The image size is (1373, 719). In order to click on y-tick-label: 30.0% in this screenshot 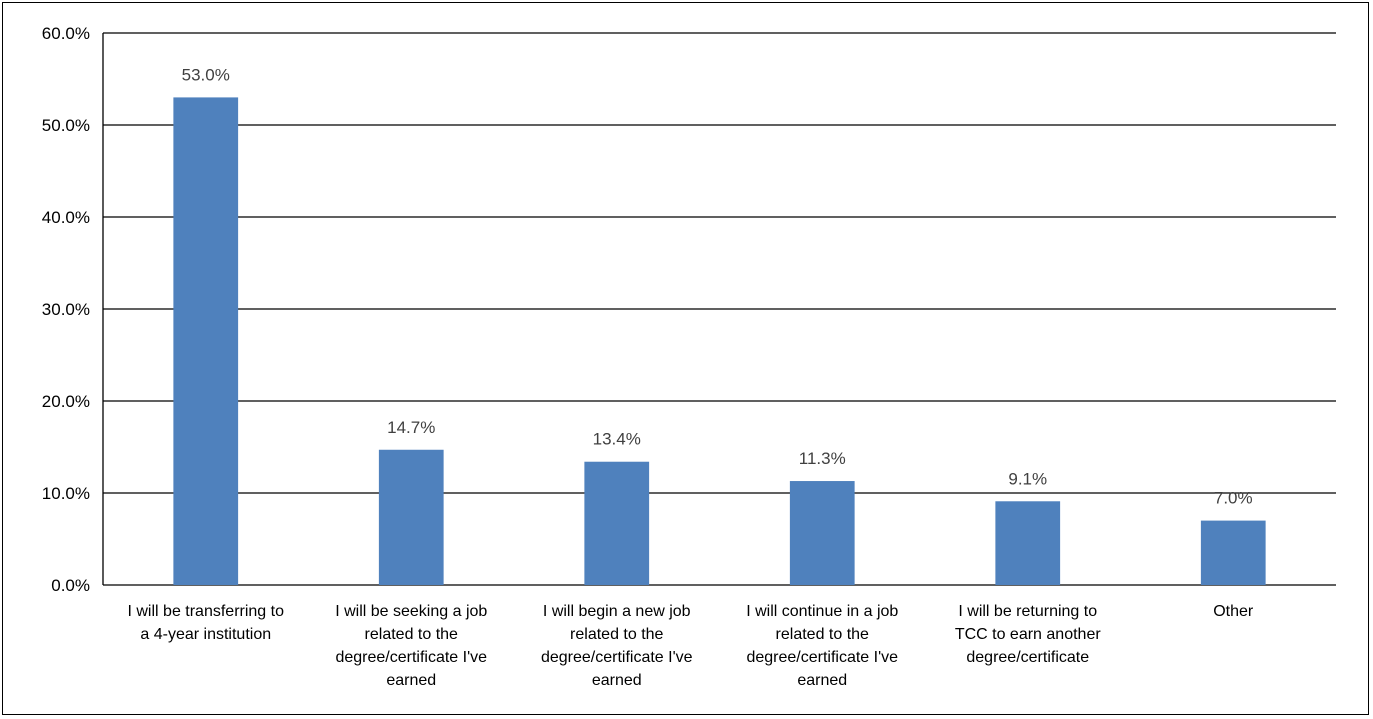, I will do `click(66, 309)`.